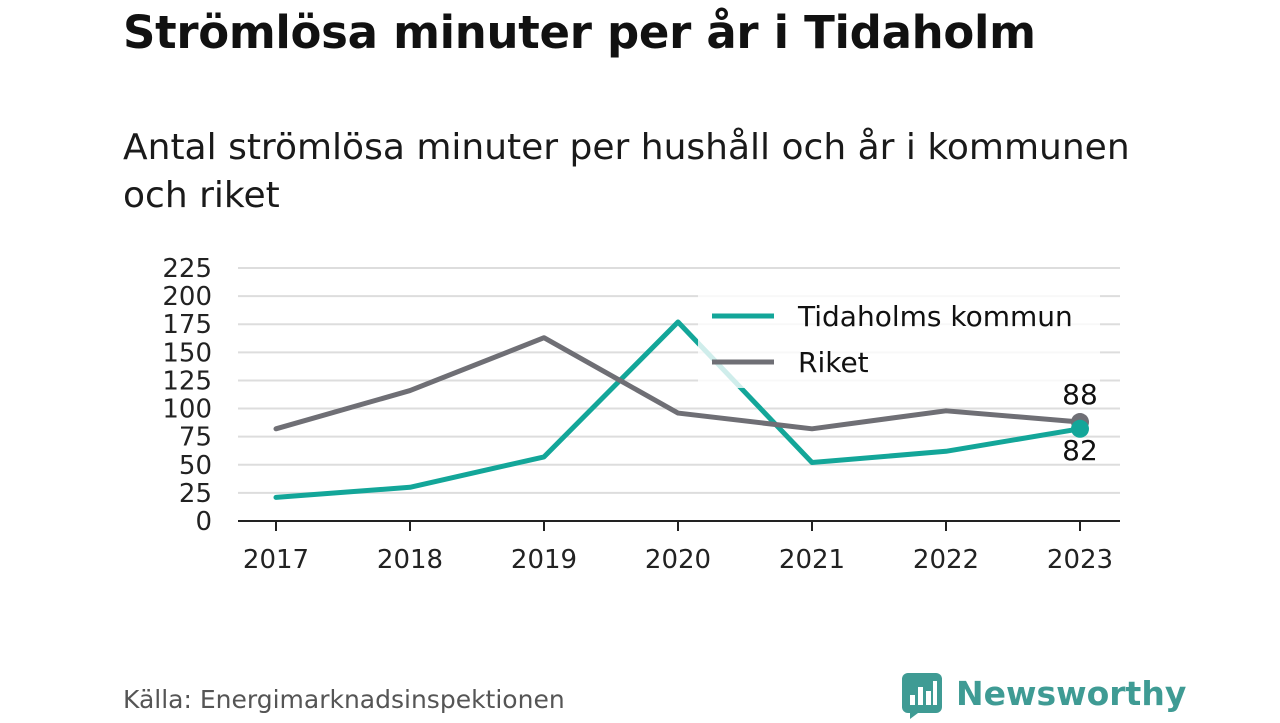  I want to click on series-line-riket, so click(678, 383).